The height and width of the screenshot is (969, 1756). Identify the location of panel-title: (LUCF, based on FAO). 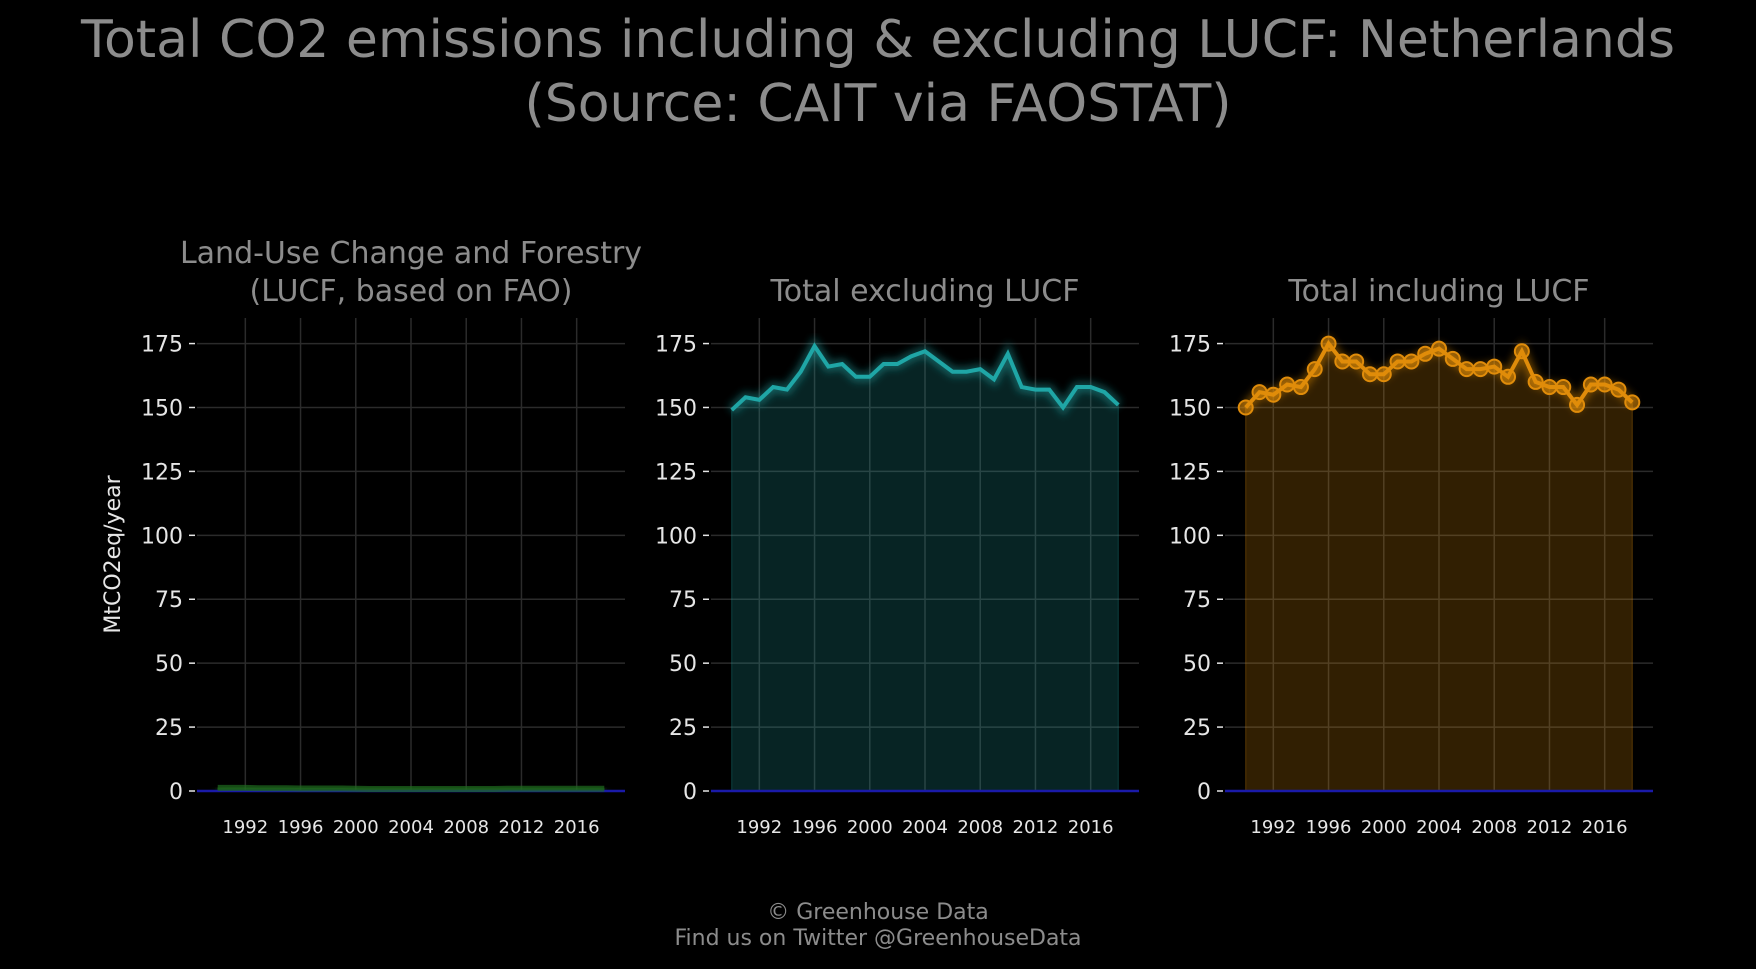
(411, 291).